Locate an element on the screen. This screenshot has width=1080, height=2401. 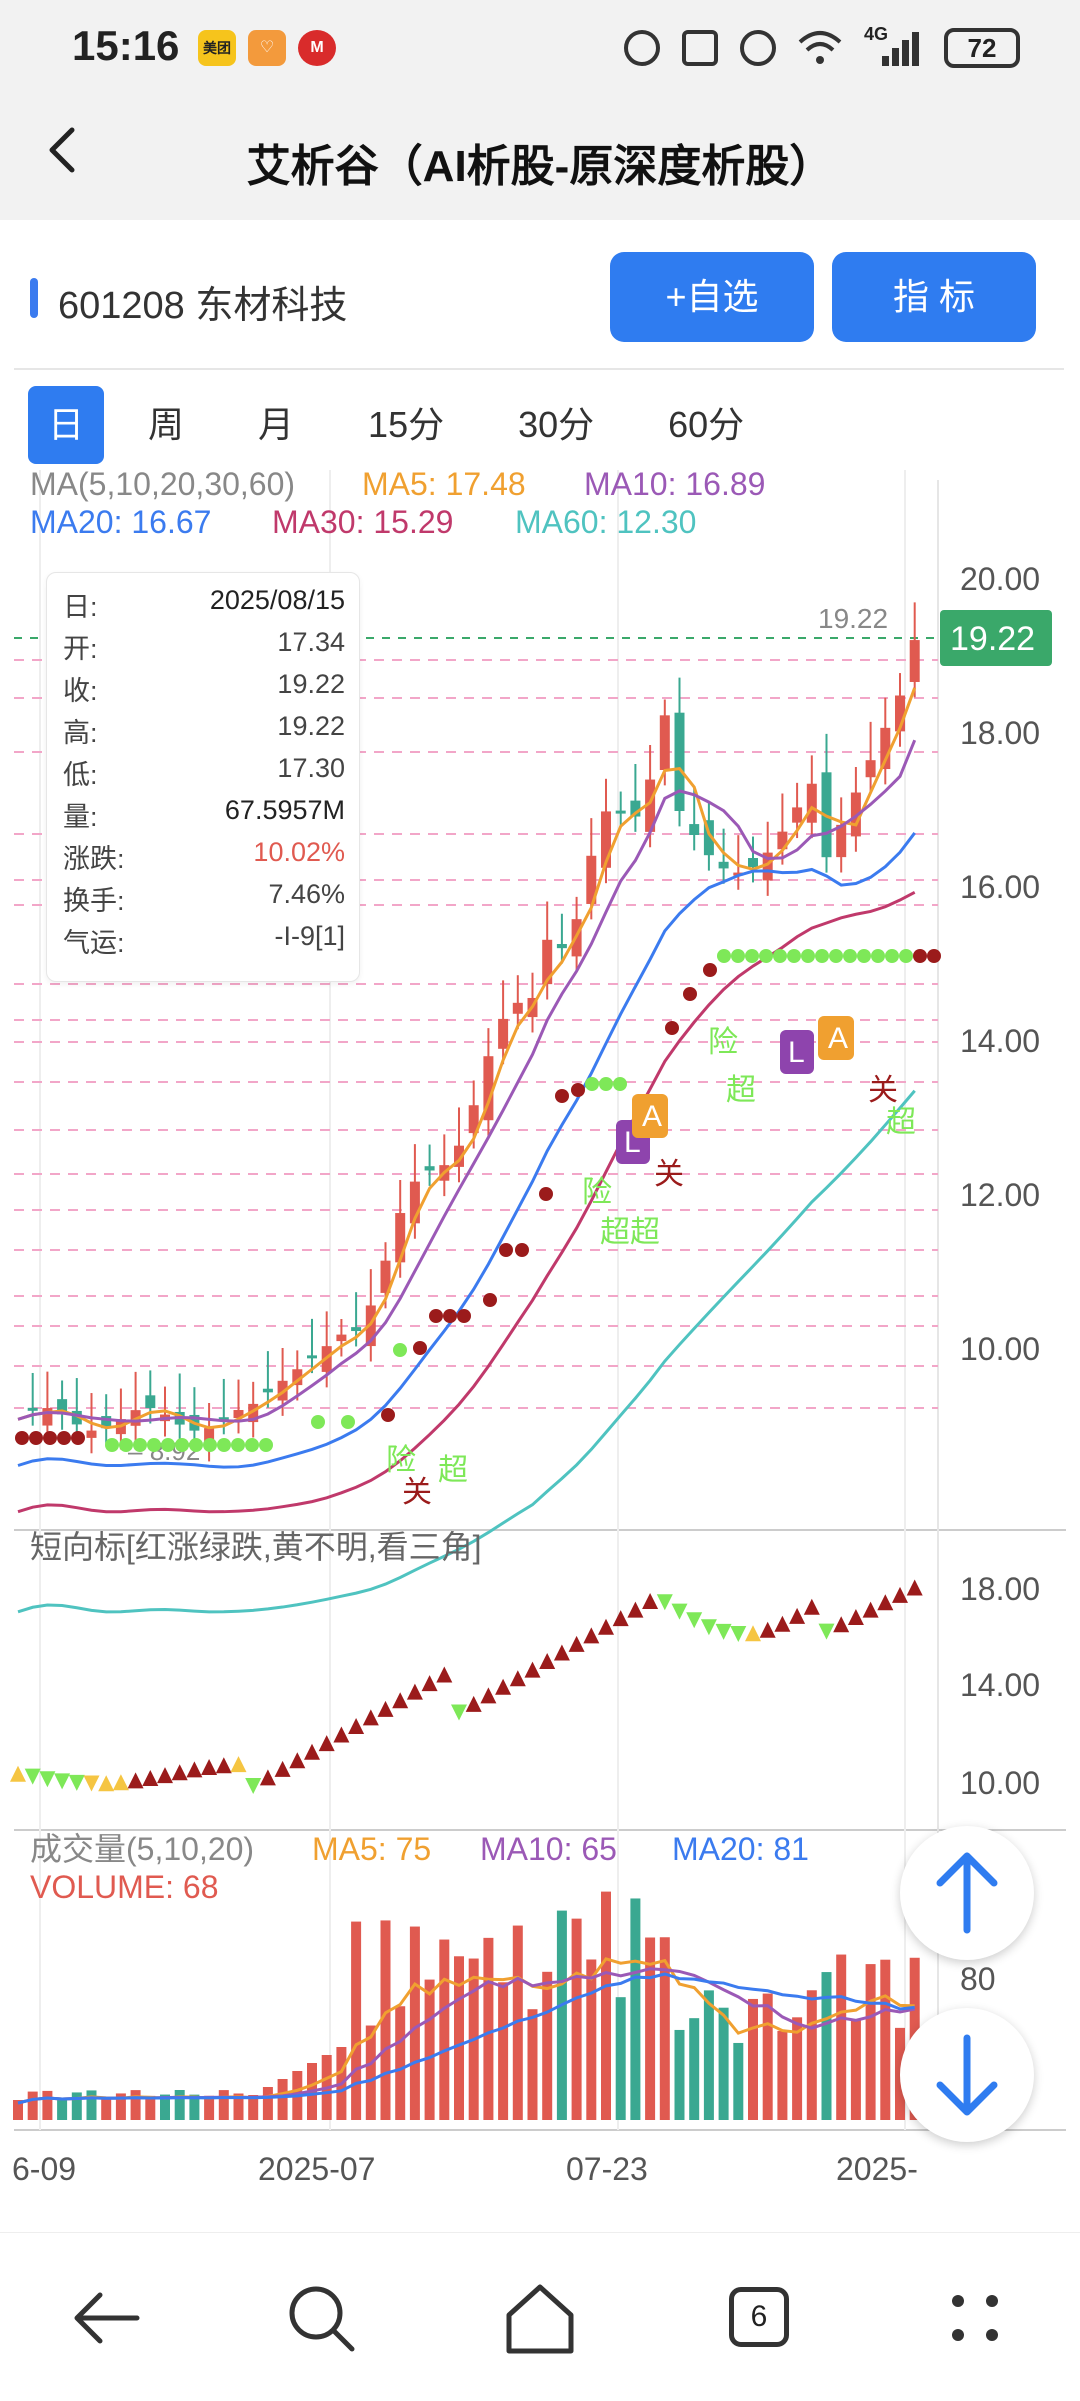
add-watchlist-button: +自选 is located at coordinates (712, 297).